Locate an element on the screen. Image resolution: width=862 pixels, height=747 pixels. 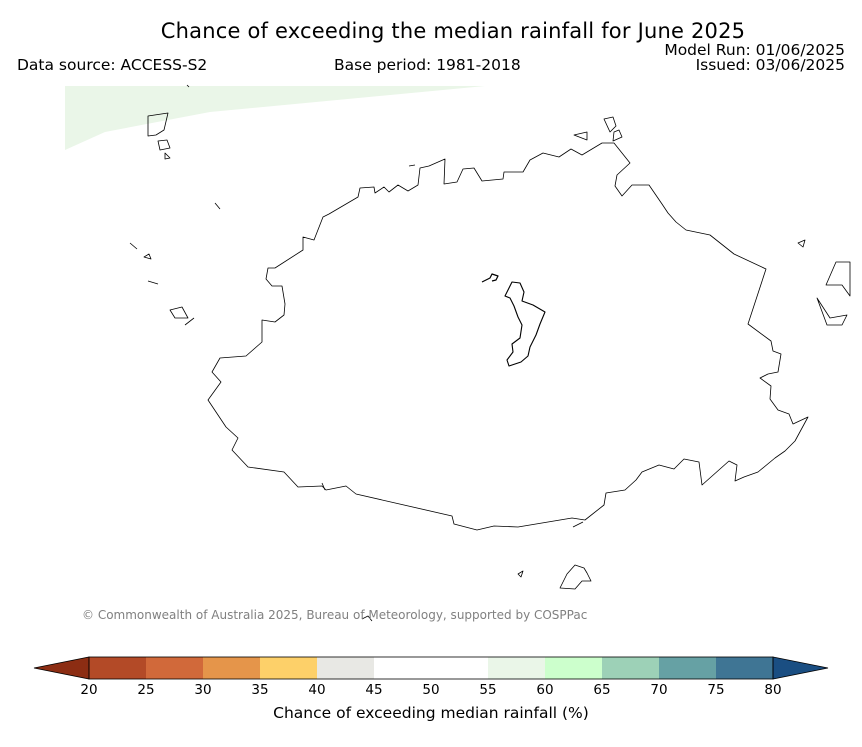
colorbar-label: Chance of exceeding median rainfall (%) is located at coordinates (431, 713).